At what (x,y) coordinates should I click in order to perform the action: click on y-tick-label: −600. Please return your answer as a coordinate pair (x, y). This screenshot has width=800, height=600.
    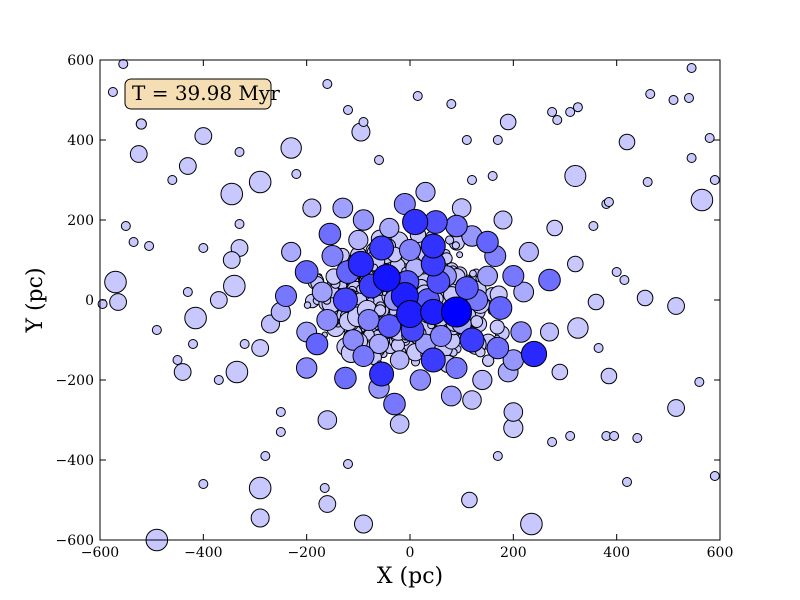
    Looking at the image, I should click on (75, 541).